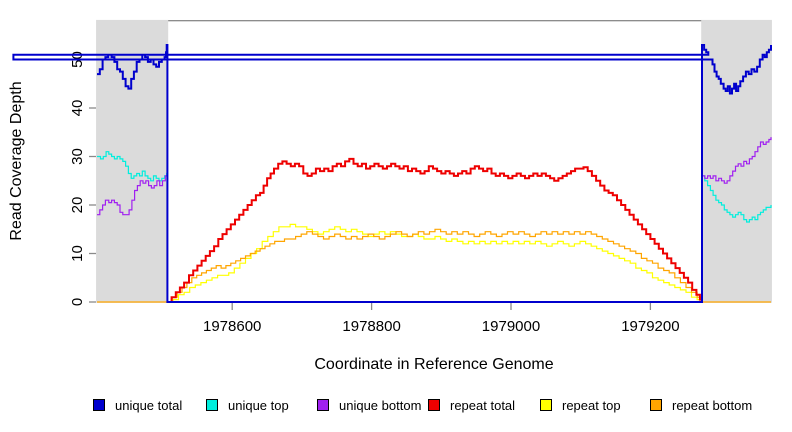  Describe the element at coordinates (650, 326) in the screenshot. I see `x-tick-label: 1979200` at that location.